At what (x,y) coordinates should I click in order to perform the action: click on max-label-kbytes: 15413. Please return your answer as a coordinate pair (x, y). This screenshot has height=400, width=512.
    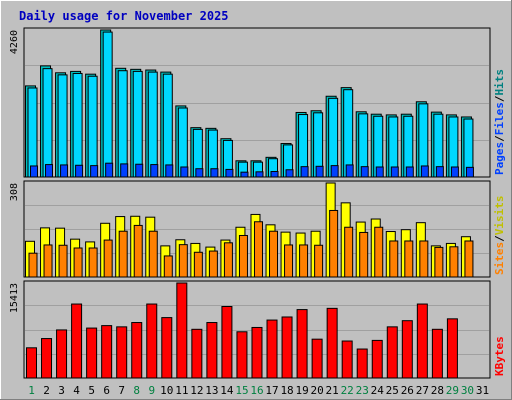
    Looking at the image, I should click on (14, 298).